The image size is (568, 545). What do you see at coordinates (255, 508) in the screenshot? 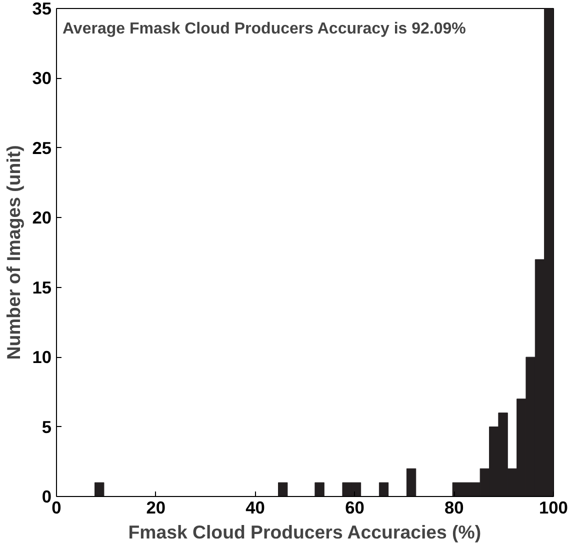
I see `x-tick-label: 40` at bounding box center [255, 508].